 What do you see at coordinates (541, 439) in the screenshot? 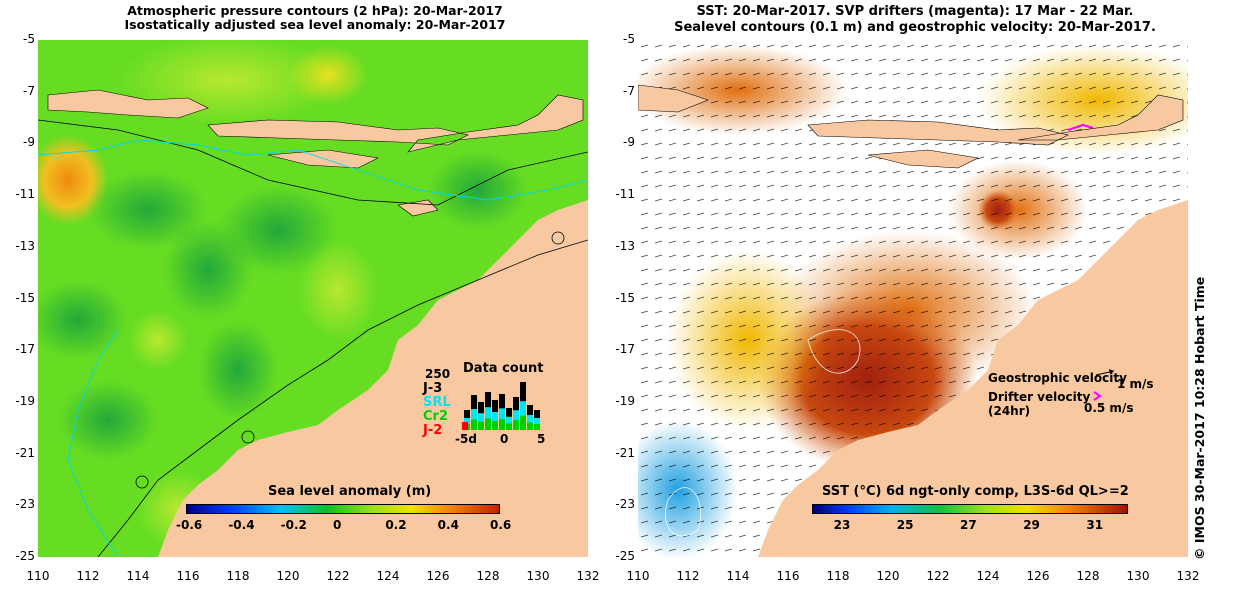
I see `data-count-x-tick: 5` at bounding box center [541, 439].